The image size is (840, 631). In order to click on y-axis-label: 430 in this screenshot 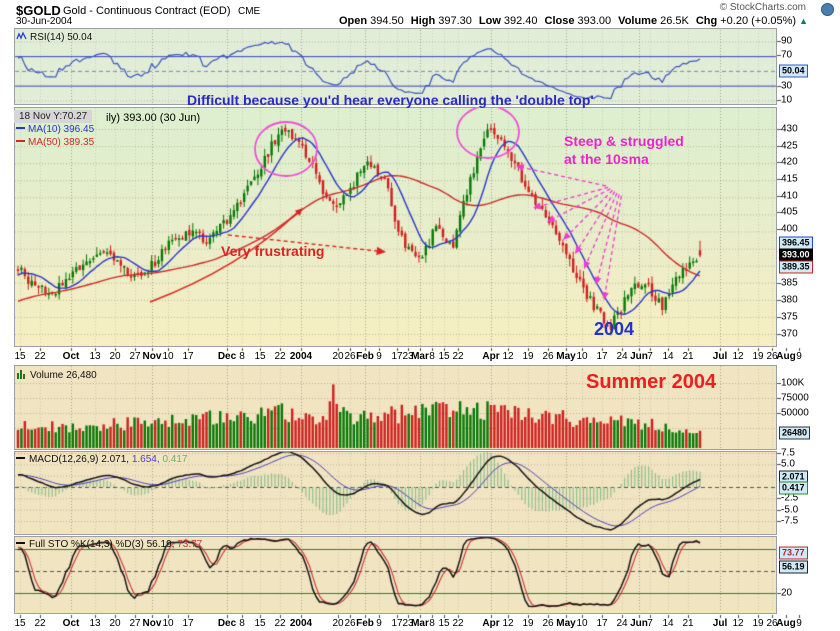, I will do `click(789, 129)`.